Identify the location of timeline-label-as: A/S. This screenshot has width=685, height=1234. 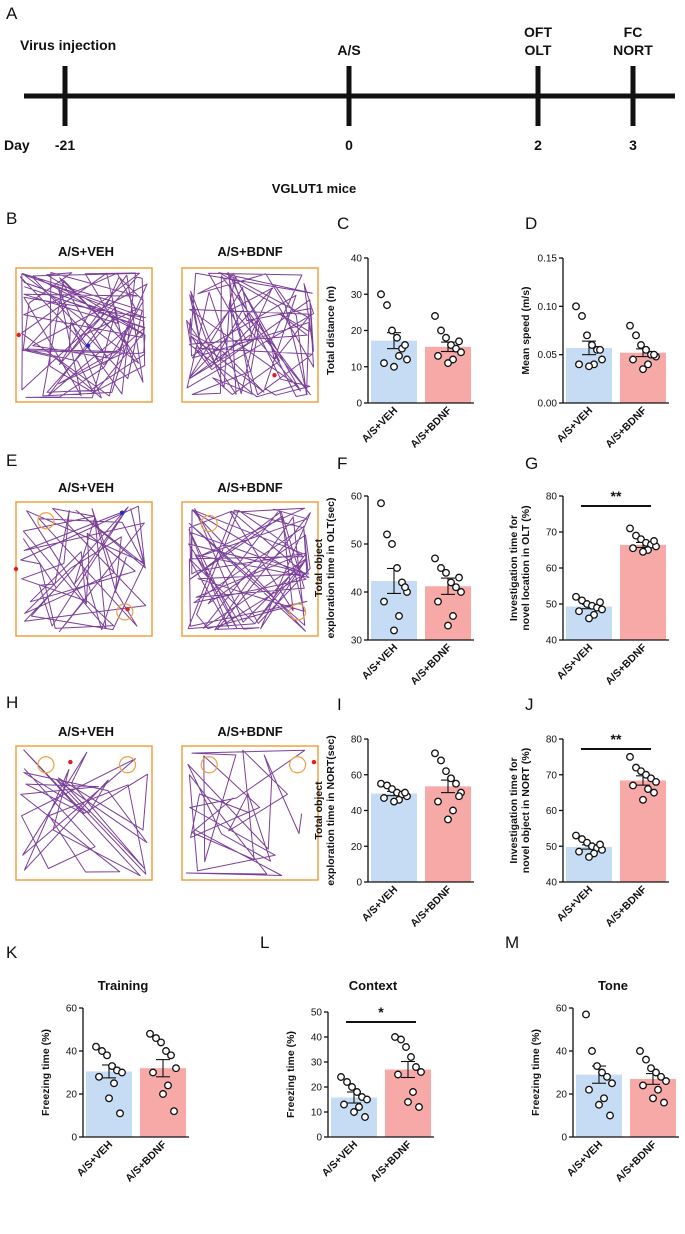
(348, 50).